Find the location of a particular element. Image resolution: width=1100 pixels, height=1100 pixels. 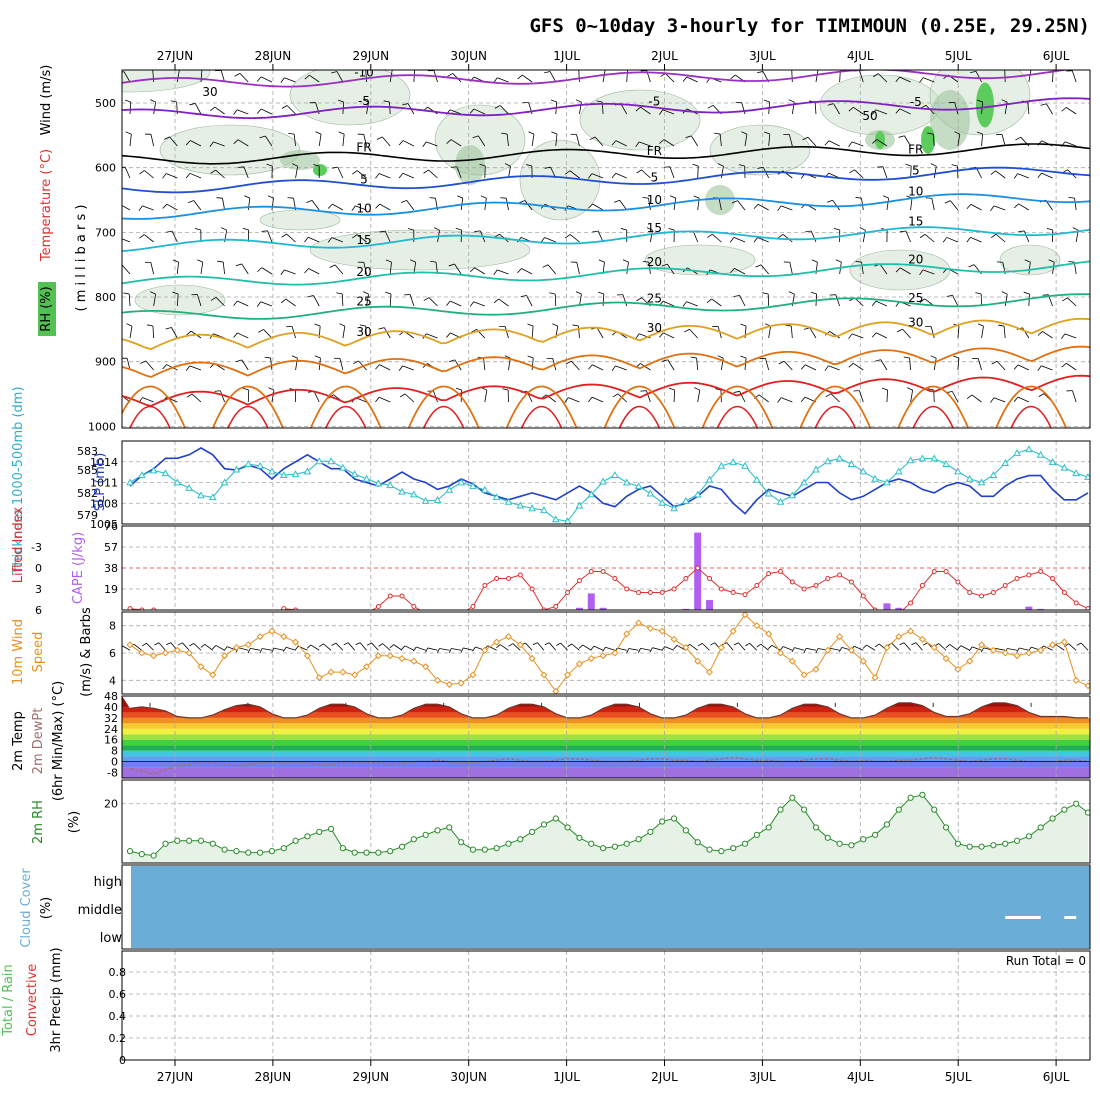

axis-label-part: (%) is located at coordinates (74, 822).